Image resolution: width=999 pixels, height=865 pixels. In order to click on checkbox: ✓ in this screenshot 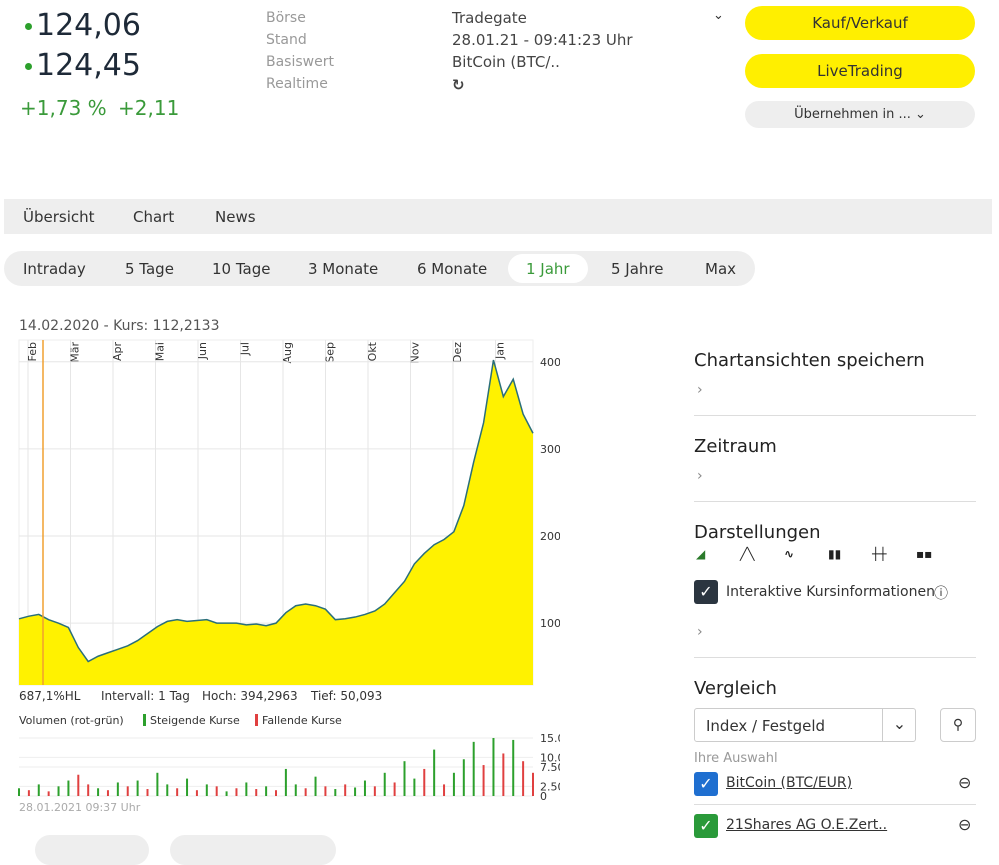, I will do `click(706, 592)`.